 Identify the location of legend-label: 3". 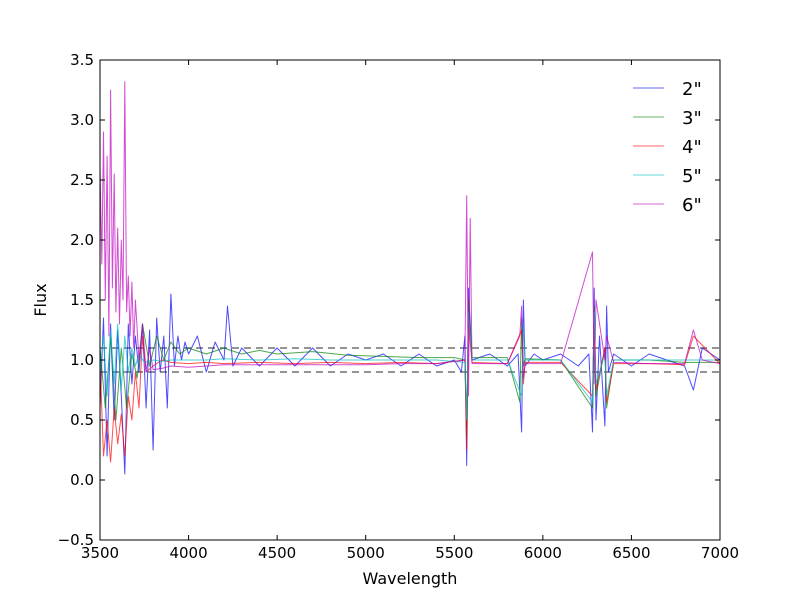
(692, 118).